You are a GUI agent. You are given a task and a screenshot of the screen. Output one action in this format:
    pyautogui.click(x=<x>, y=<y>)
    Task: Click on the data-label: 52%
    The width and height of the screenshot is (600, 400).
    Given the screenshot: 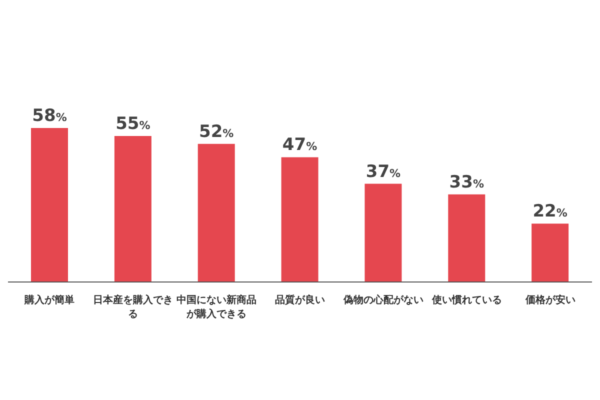 What is the action you would take?
    pyautogui.click(x=216, y=132)
    